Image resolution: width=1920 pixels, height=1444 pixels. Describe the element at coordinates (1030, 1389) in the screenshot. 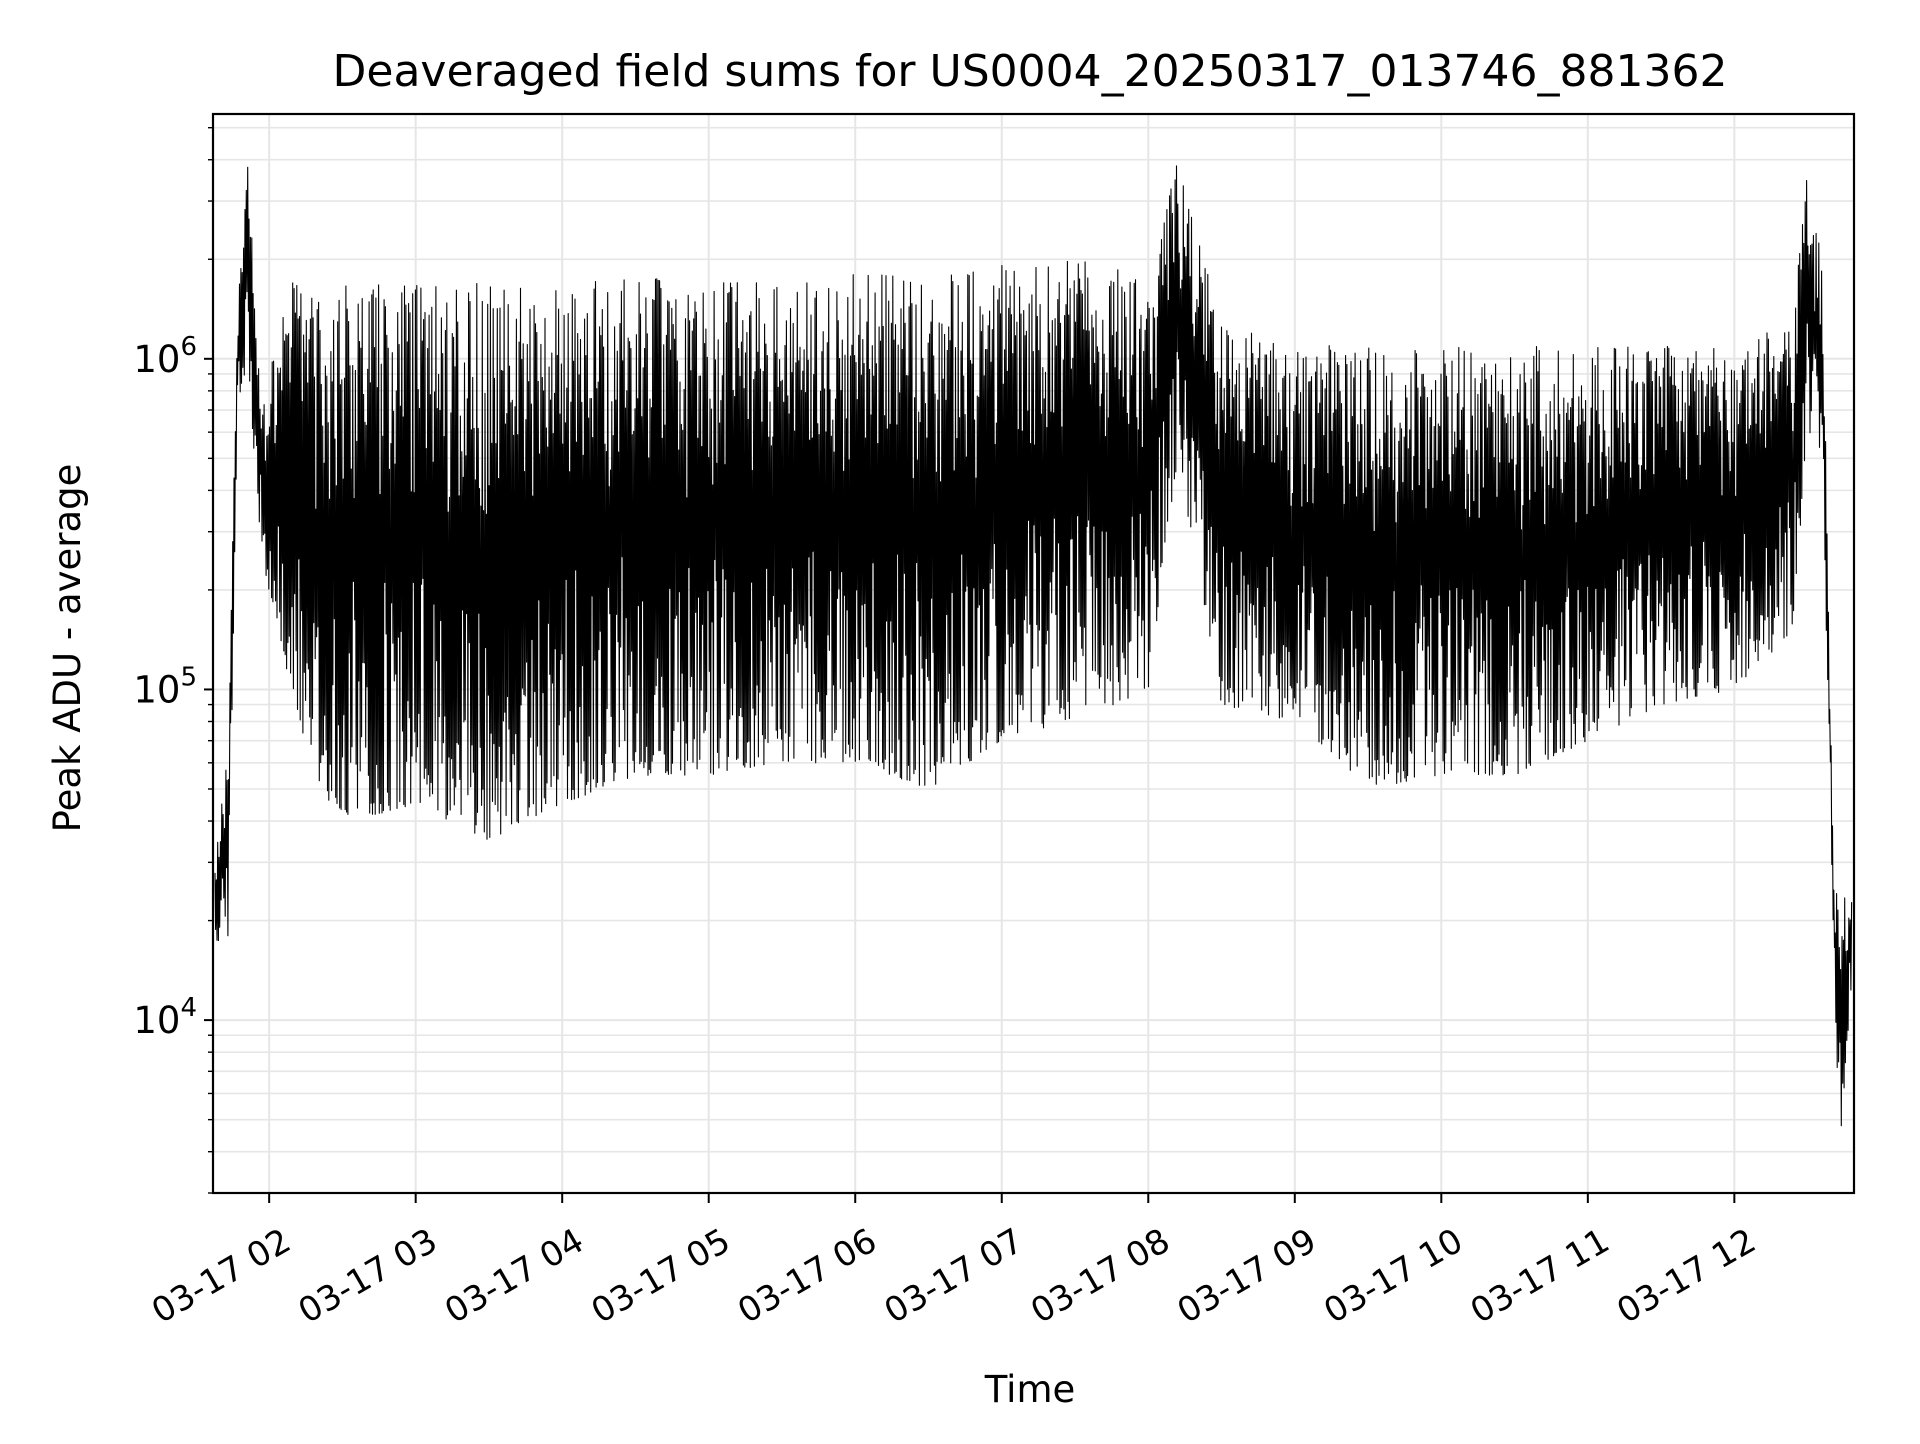

I see `x-axis-label: Time` at that location.